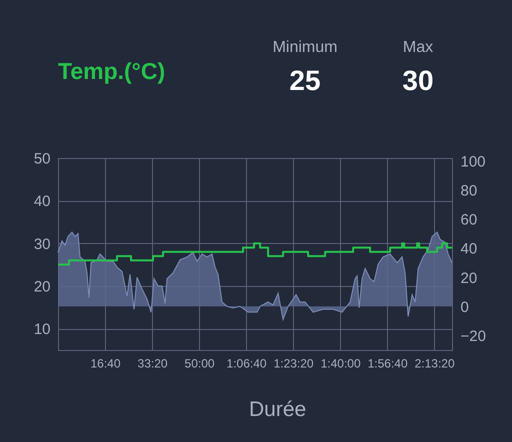 Image resolution: width=512 pixels, height=442 pixels. Describe the element at coordinates (434, 363) in the screenshot. I see `x-tick-label: 2:13:20` at that location.